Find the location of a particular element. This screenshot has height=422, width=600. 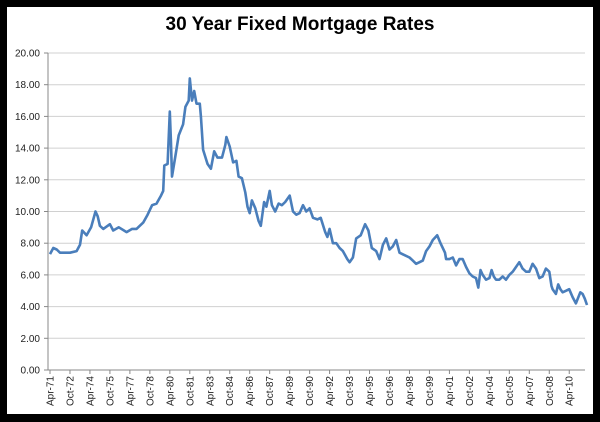

y-tick-label: 20.00 is located at coordinates (27, 54).